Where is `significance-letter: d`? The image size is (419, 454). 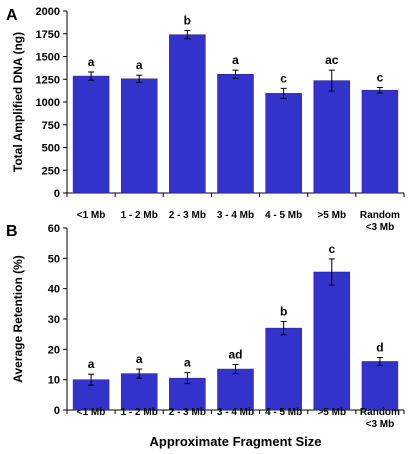
significance-letter: d is located at coordinates (379, 348).